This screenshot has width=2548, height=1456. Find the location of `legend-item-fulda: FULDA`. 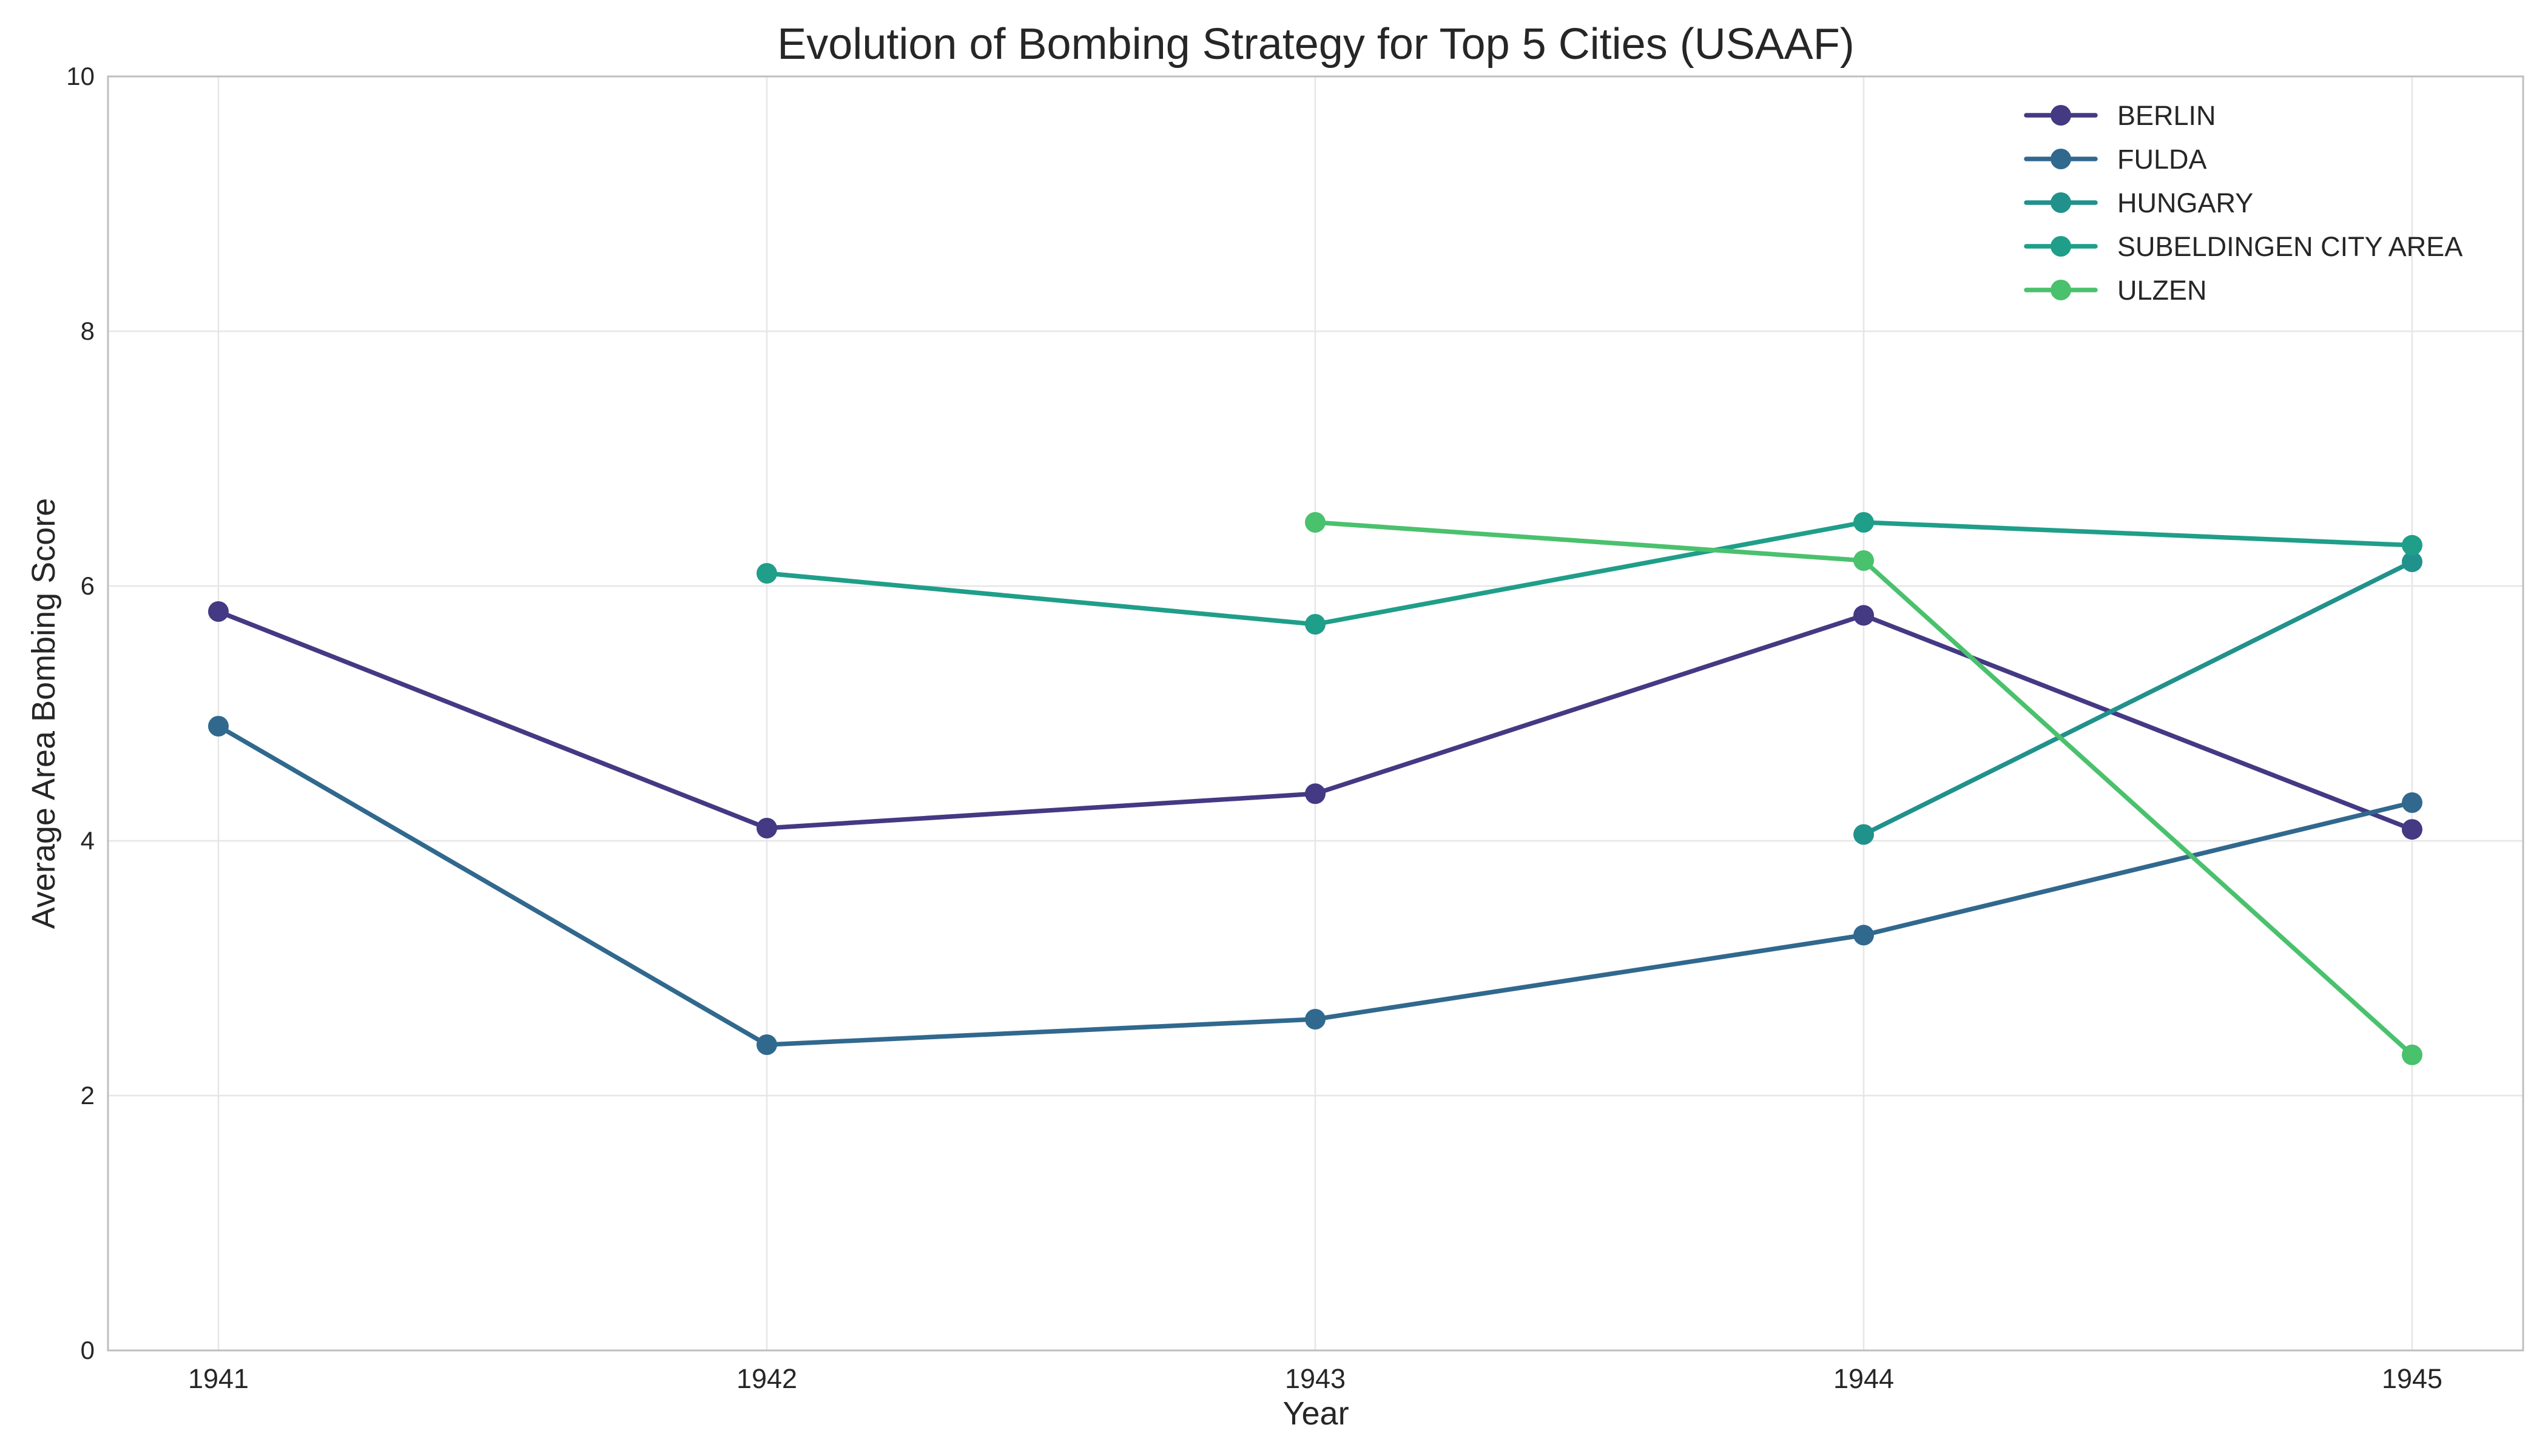

legend-item-fulda: FULDA is located at coordinates (2115, 159).